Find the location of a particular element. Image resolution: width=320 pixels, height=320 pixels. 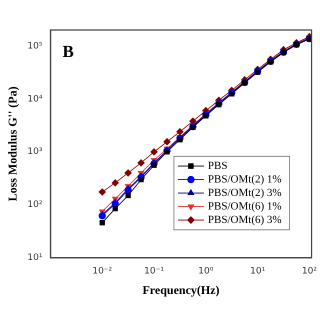

legend-label: PBS/OMt(2) 3% is located at coordinates (245, 192).